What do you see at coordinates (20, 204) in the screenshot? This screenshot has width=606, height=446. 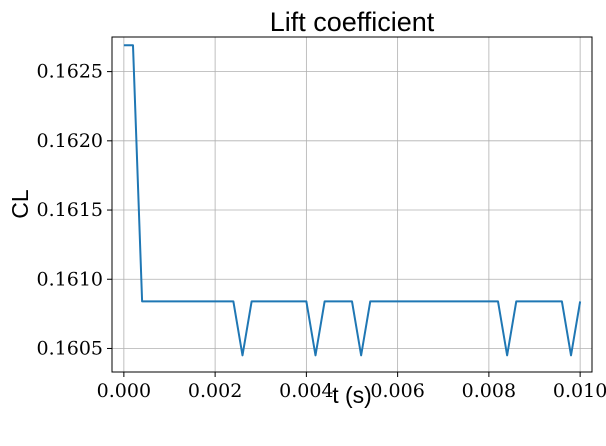 I see `y-axis-label: CL` at bounding box center [20, 204].